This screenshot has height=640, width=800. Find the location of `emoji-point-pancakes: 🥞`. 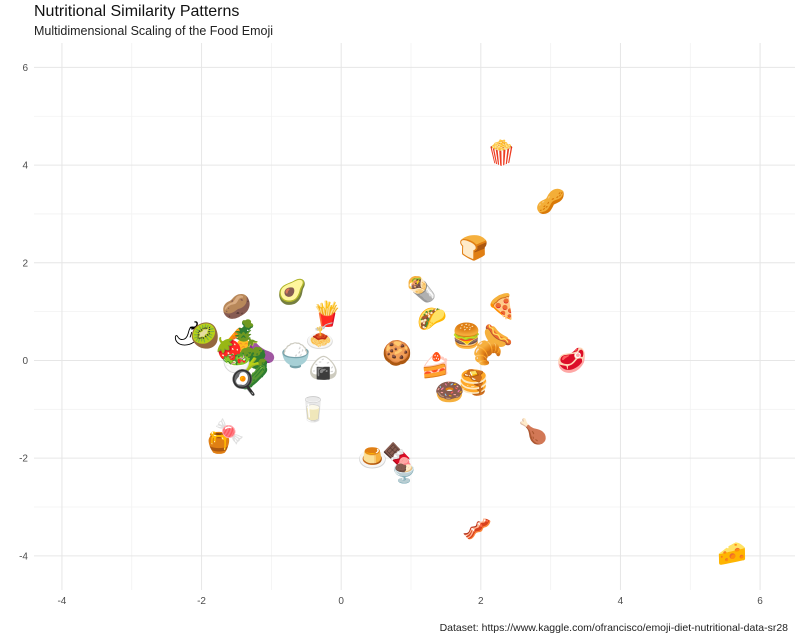

emoji-point-pancakes: 🥞 is located at coordinates (474, 382).